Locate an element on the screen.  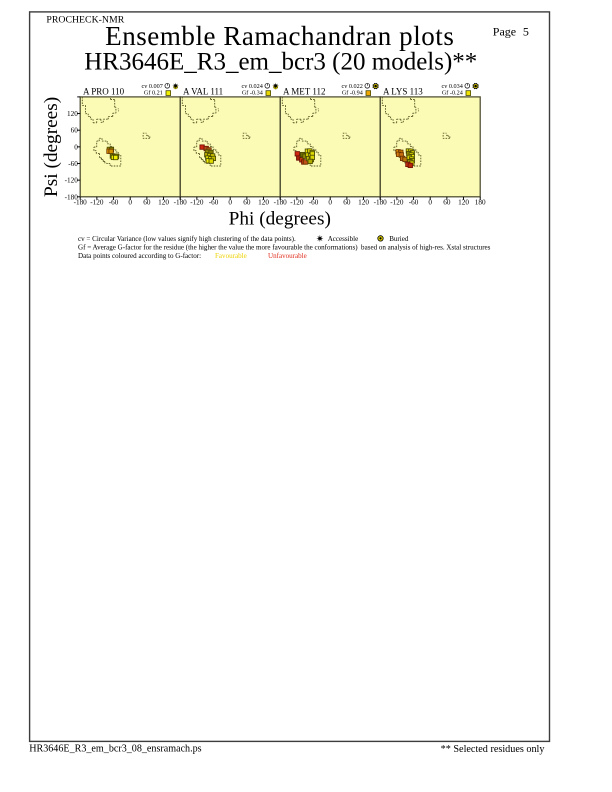
svg-text: Buried is located at coordinates (399, 239).